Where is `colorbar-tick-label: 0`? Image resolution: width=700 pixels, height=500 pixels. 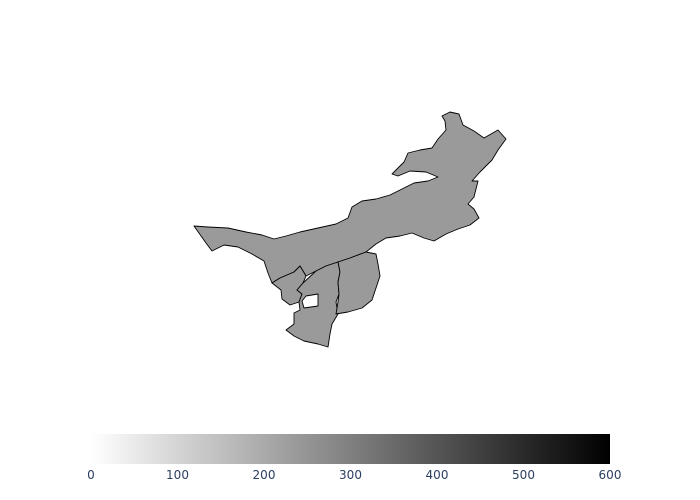
colorbar-tick-label: 0 is located at coordinates (91, 475).